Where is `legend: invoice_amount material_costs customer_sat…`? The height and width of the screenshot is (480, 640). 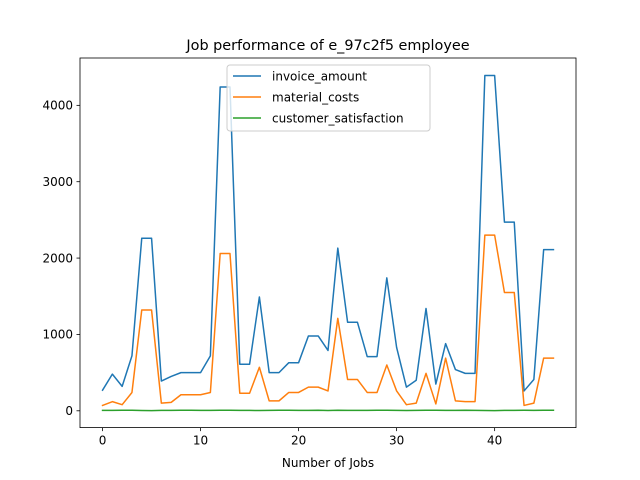 legend: invoice_amount material_costs customer_sat… is located at coordinates (328, 98).